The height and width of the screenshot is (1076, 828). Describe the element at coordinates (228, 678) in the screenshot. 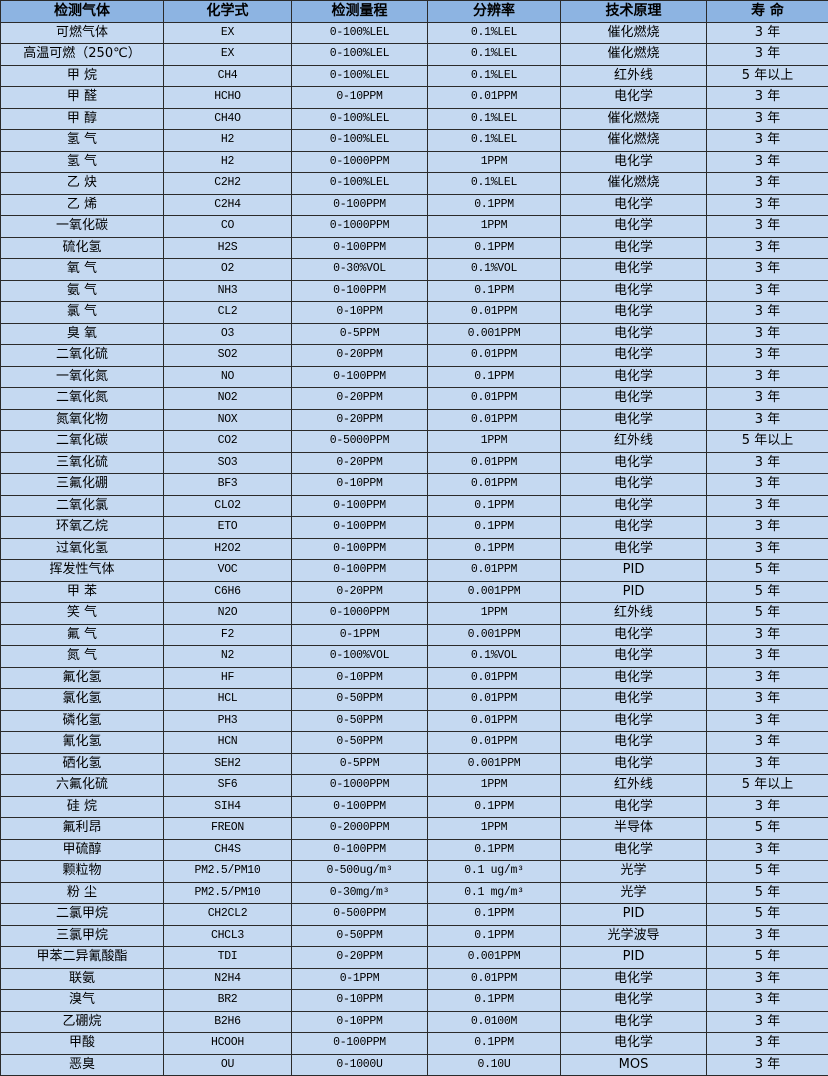

I see `cell-formula: HF` at that location.